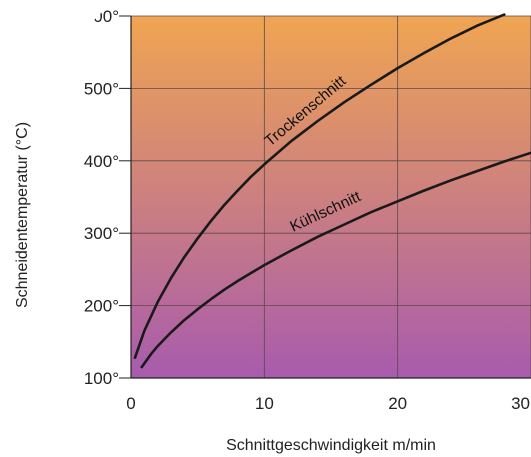  Describe the element at coordinates (54, 27) in the screenshot. I see `corner-decoration` at that location.